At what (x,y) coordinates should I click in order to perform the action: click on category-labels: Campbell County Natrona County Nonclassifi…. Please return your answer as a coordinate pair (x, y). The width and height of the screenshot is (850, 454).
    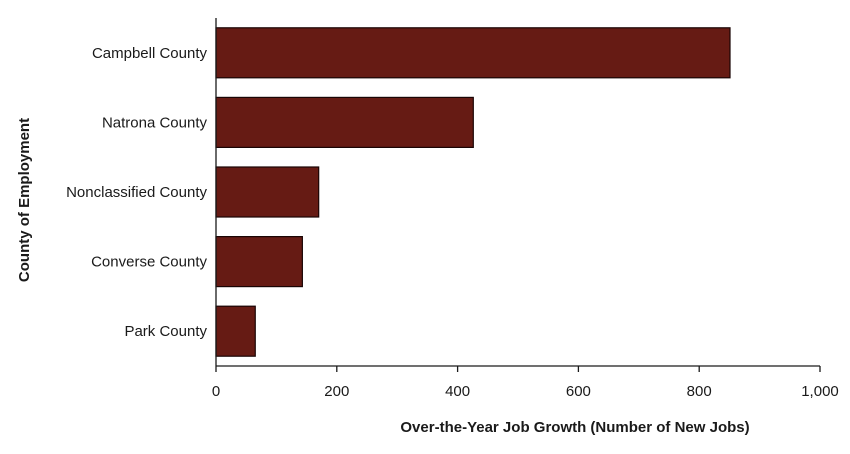
    Looking at the image, I should click on (136, 192).